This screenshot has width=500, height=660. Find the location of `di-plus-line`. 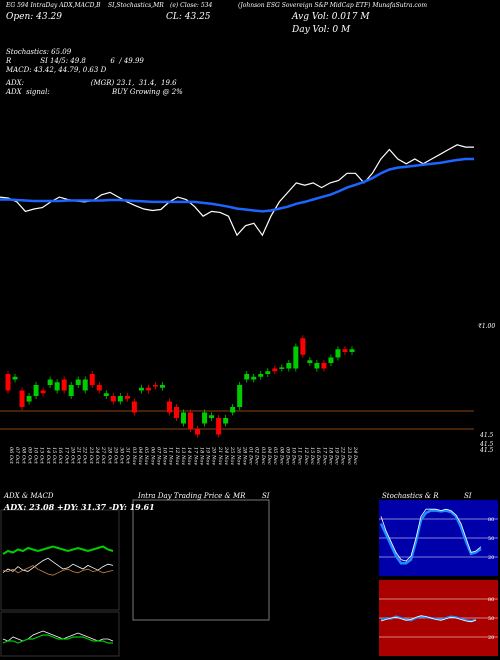

di-plus-line is located at coordinates (58, 565).